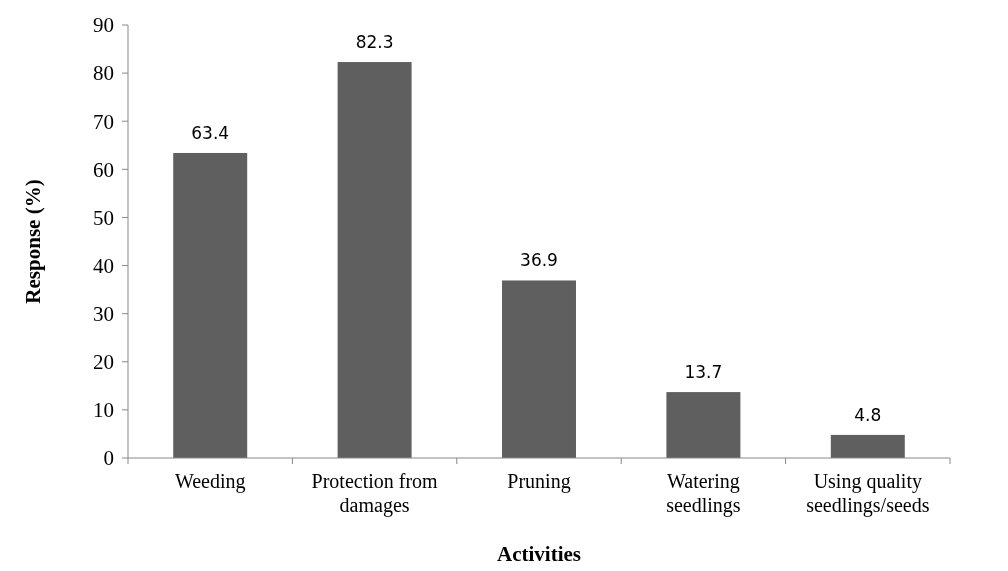  I want to click on y-tick-label: 90, so click(103, 25).